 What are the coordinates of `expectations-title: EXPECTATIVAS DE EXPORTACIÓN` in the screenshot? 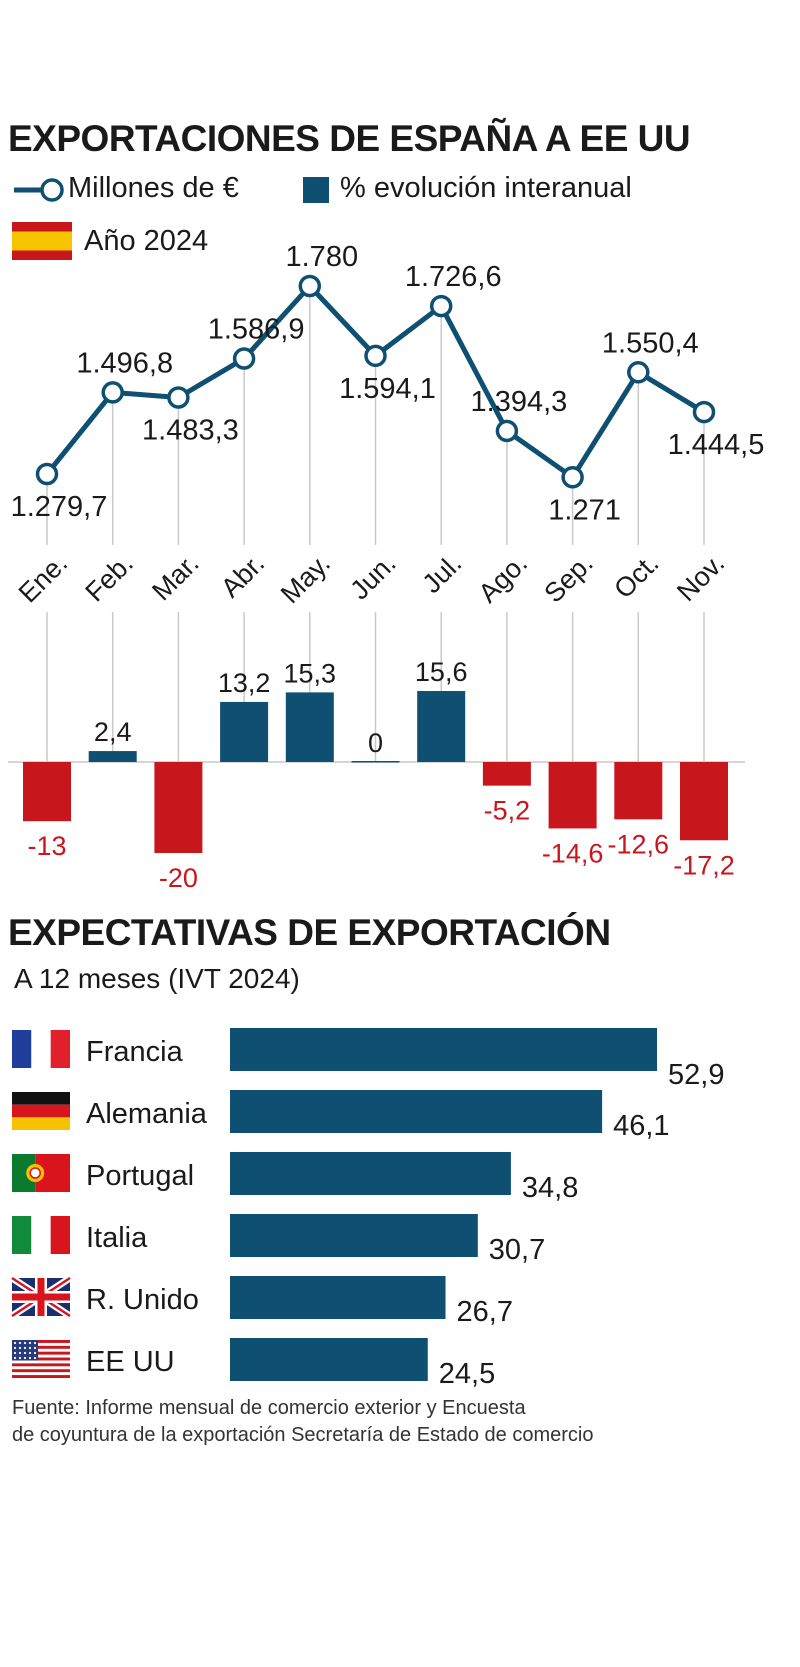 It's located at (309, 932).